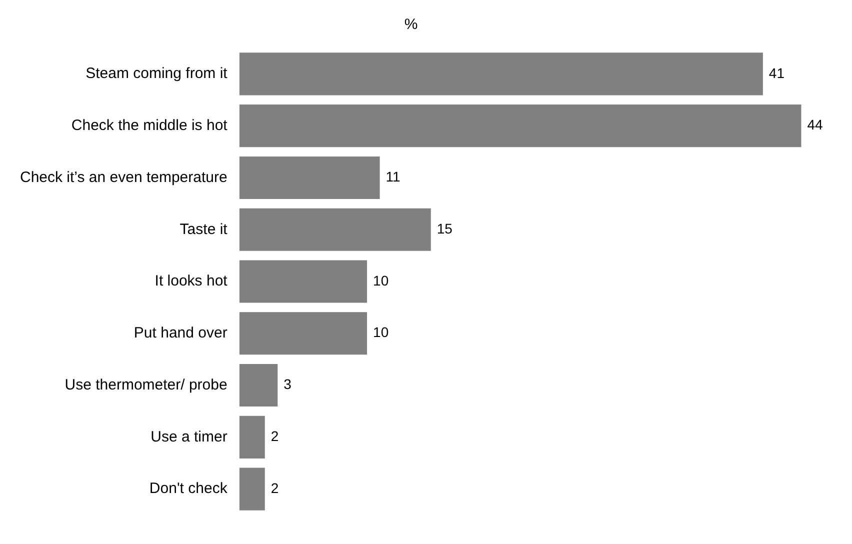 This screenshot has height=544, width=852. What do you see at coordinates (411, 25) in the screenshot?
I see `chart-title: %` at bounding box center [411, 25].